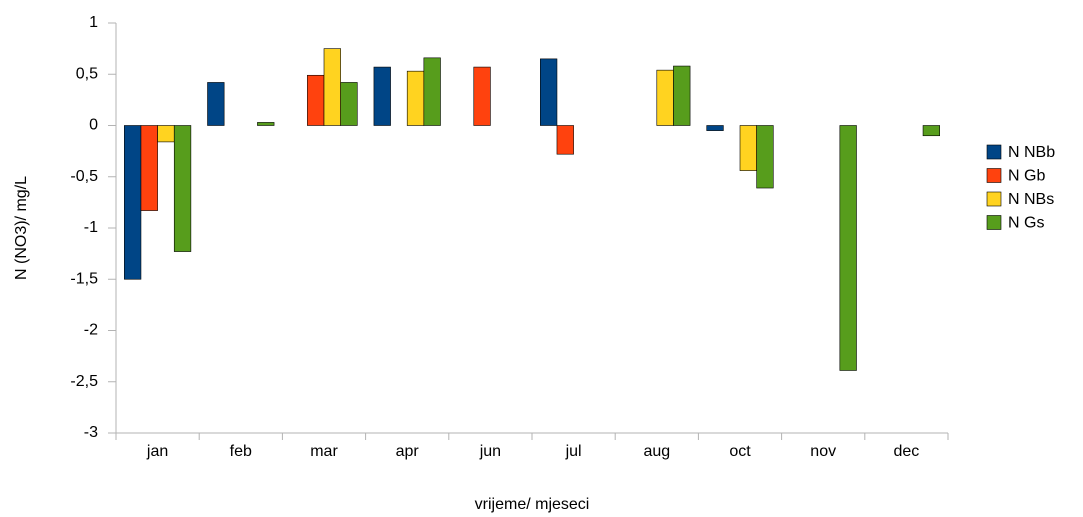 The height and width of the screenshot is (517, 1083). What do you see at coordinates (157, 451) in the screenshot?
I see `x-tick-label: jan` at bounding box center [157, 451].